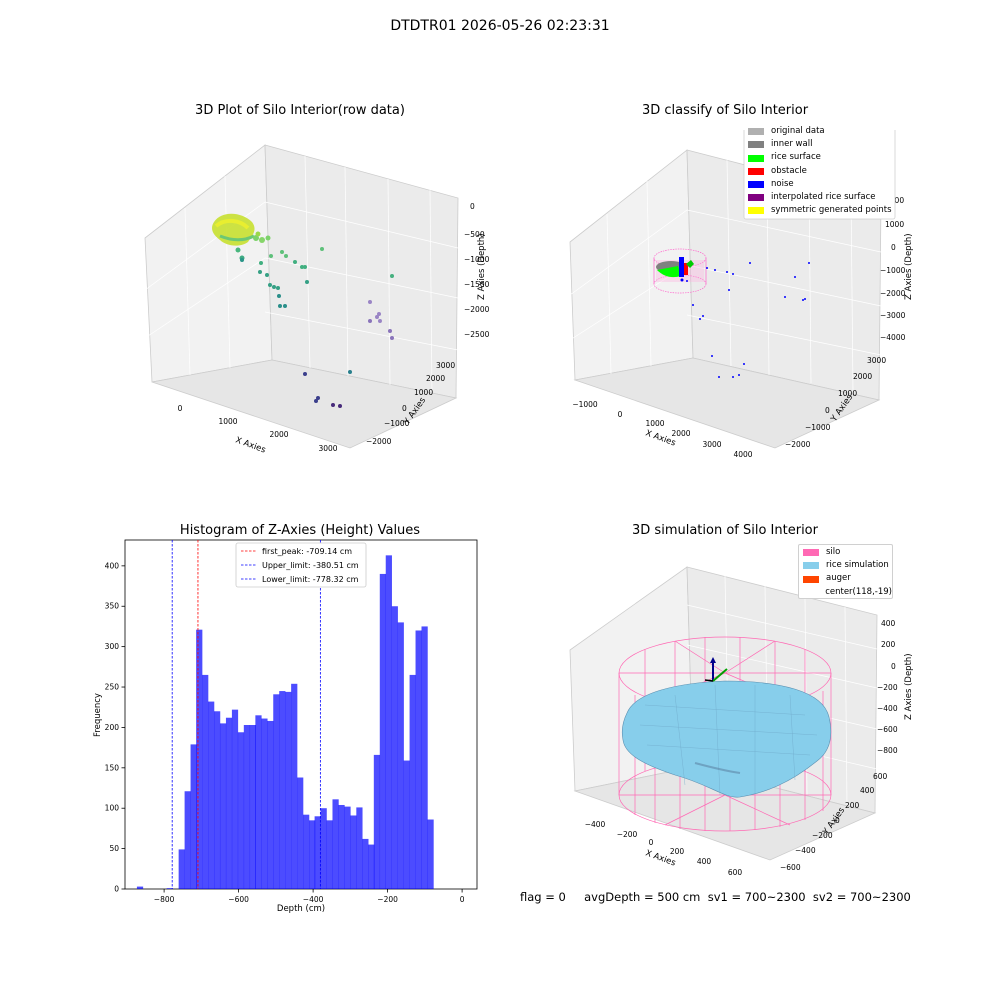 The width and height of the screenshot is (1000, 1000). I want to click on legend-item: obstacle, so click(820, 171).